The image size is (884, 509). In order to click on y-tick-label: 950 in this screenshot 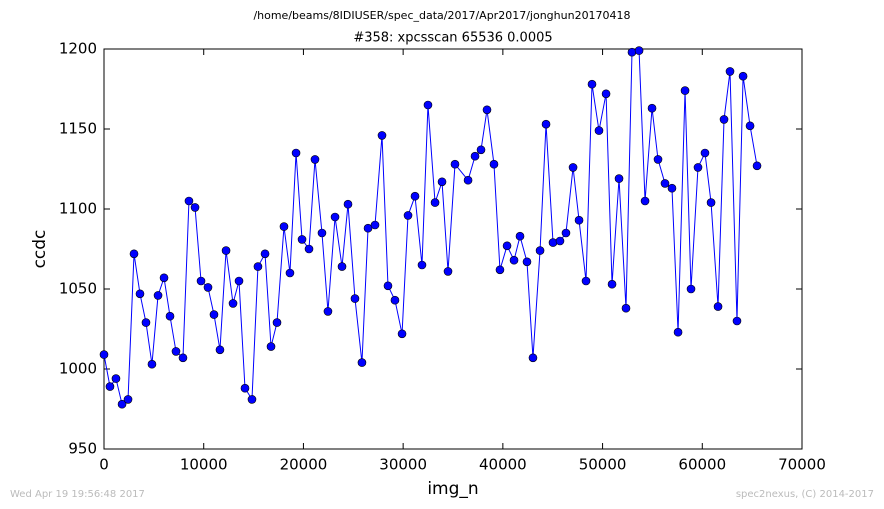, I will do `click(82, 449)`.